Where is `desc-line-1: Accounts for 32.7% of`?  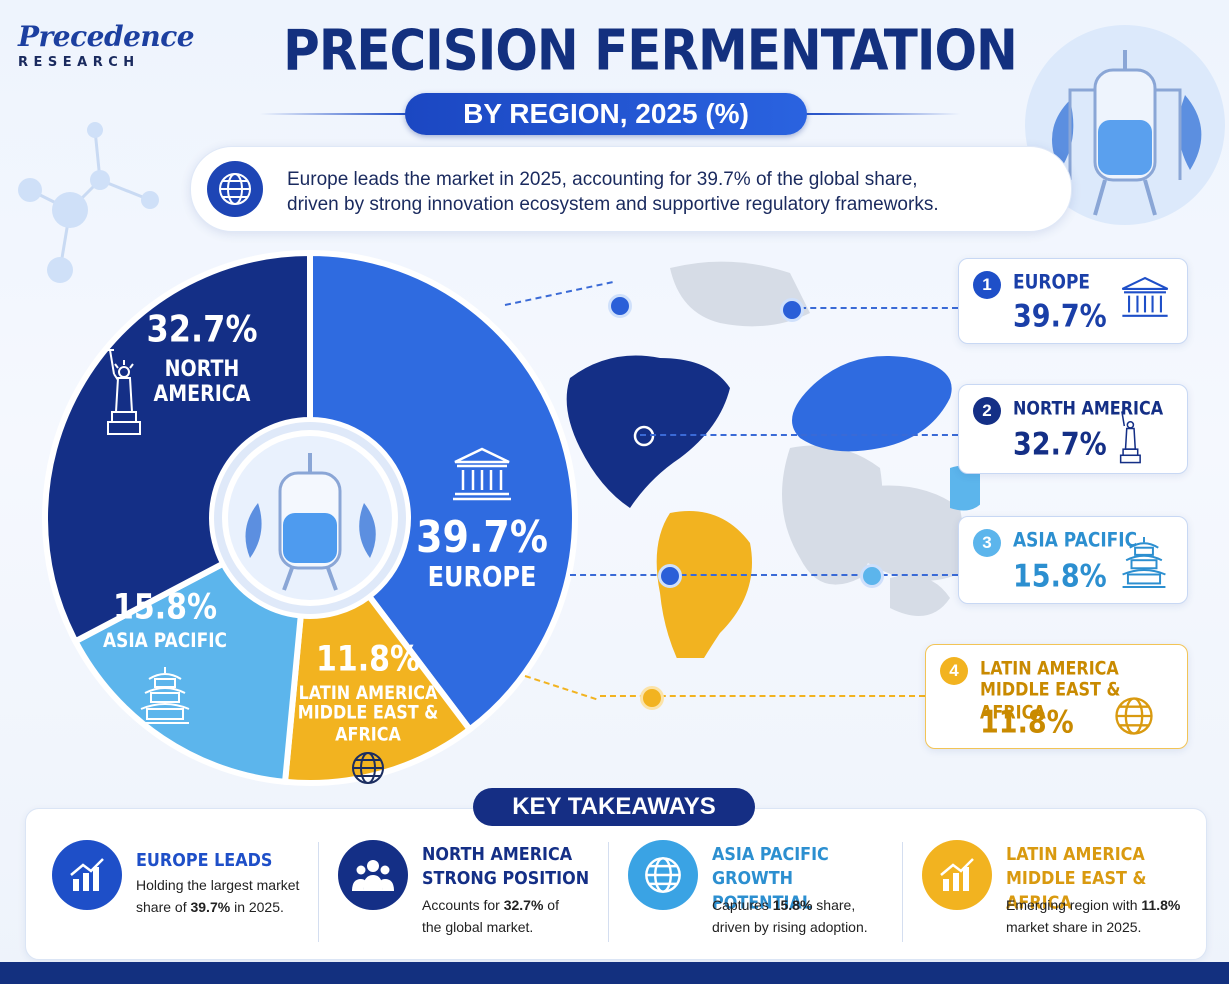 desc-line-1: Accounts for 32.7% of is located at coordinates (490, 905).